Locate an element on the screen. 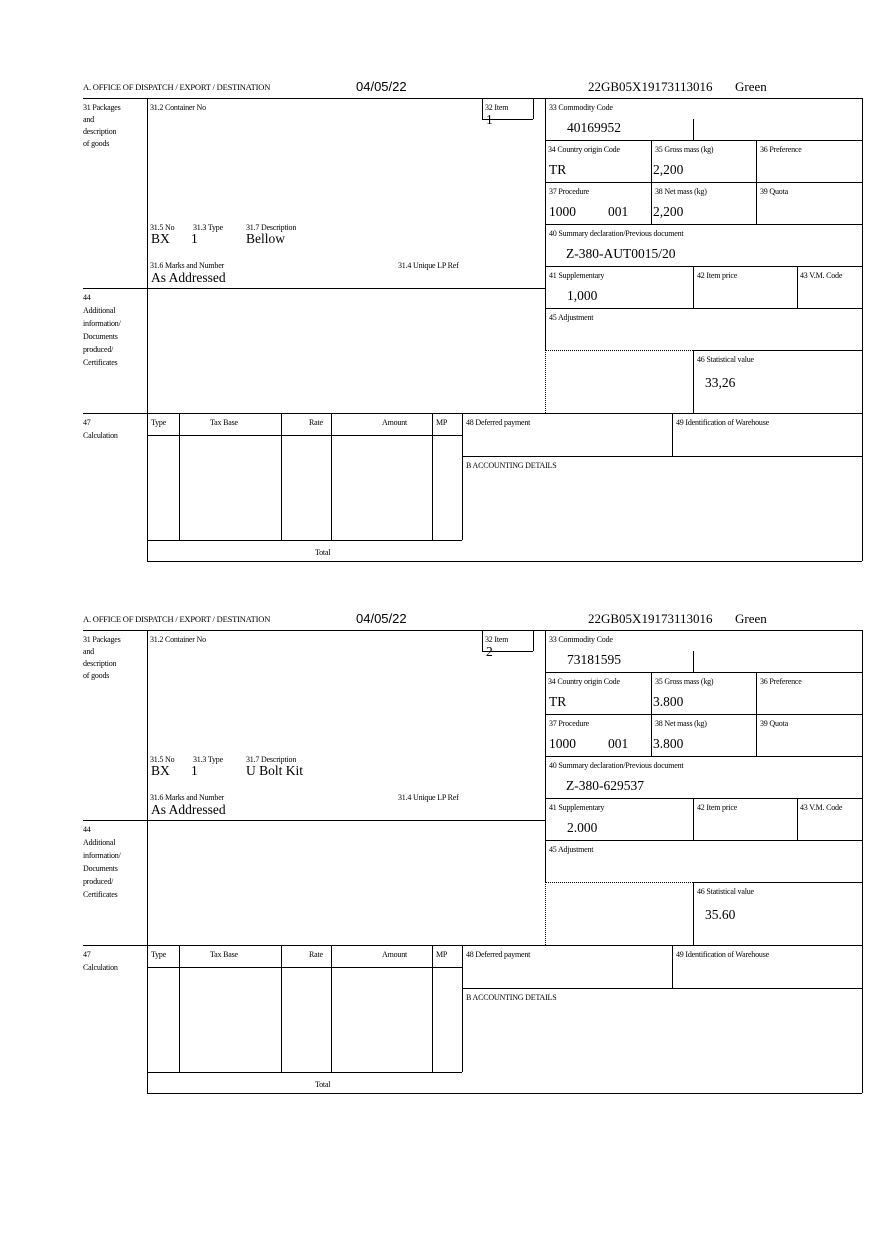 This screenshot has width=882, height=1250. procedure-code: 001 is located at coordinates (618, 211).